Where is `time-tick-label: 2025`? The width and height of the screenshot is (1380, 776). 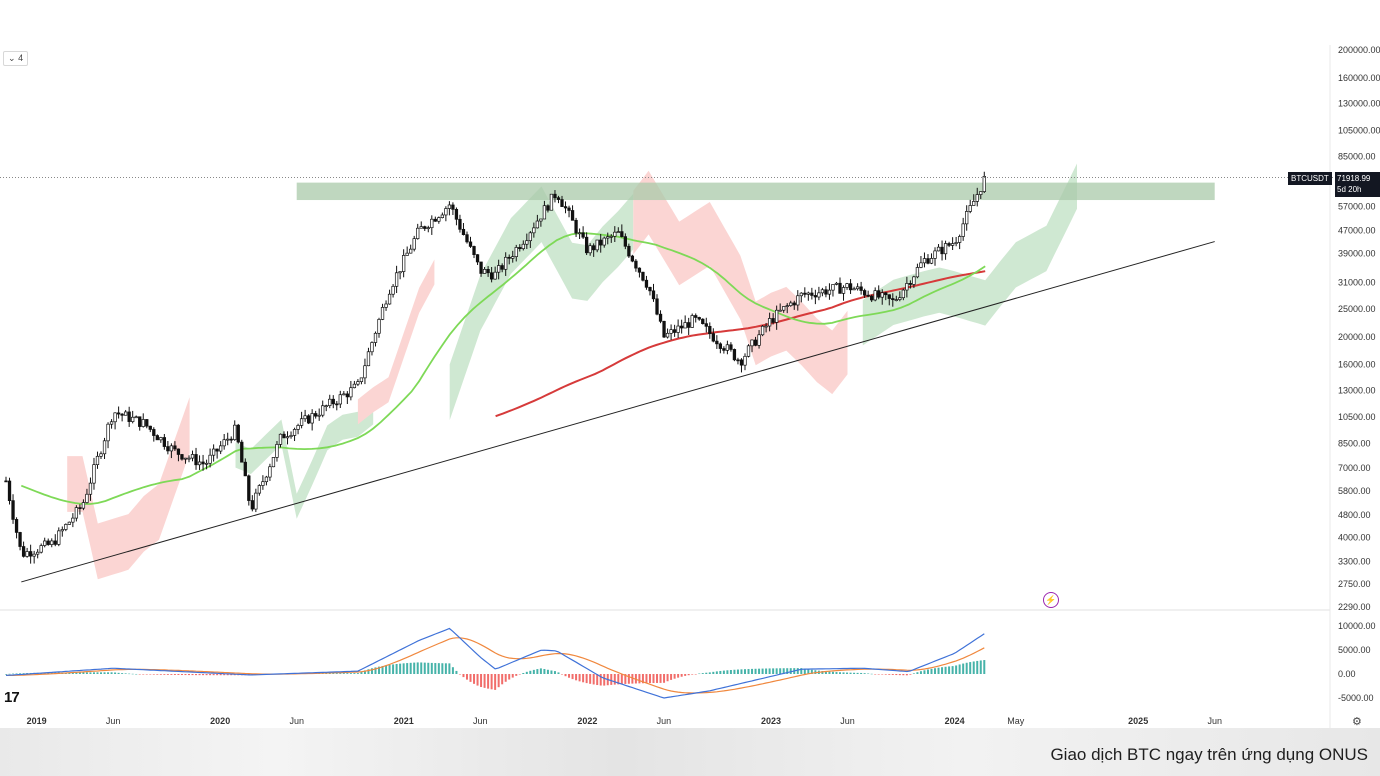
time-tick-label: 2025 is located at coordinates (1138, 721).